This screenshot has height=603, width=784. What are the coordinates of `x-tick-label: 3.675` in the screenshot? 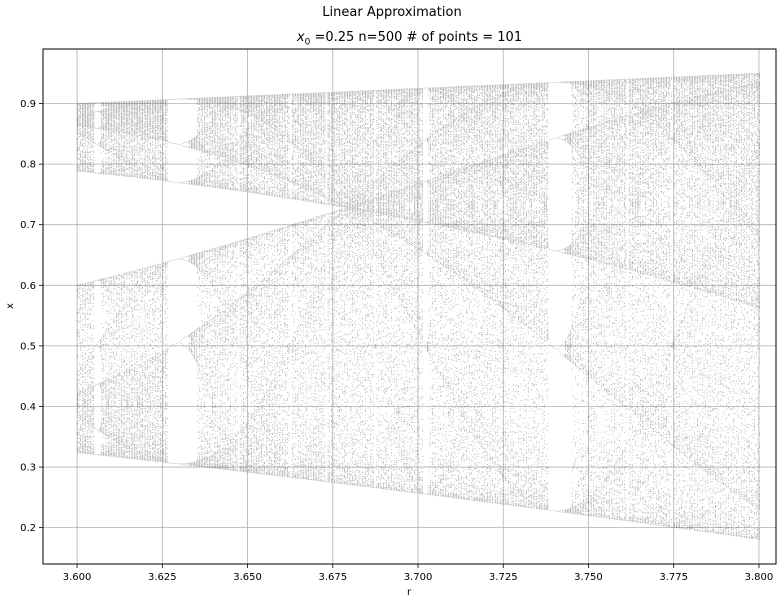 It's located at (332, 577).